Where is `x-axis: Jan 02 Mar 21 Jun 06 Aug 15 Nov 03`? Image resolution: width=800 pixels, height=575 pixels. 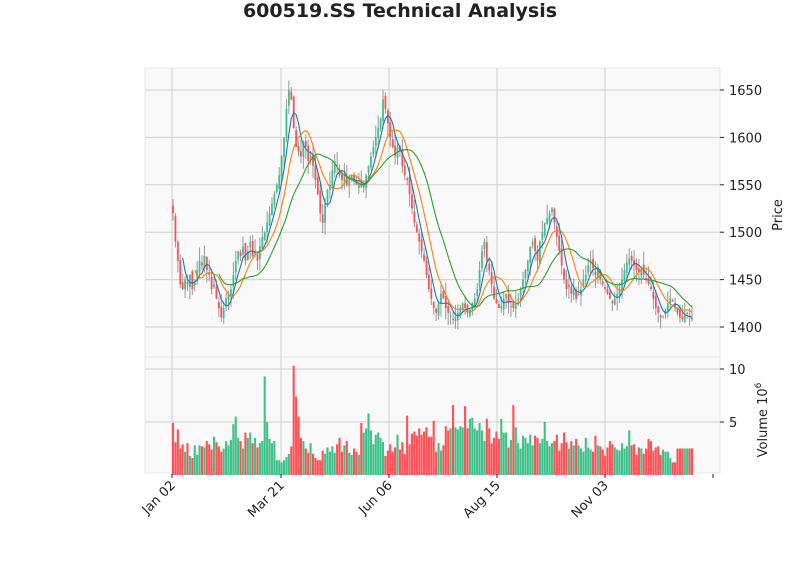
x-axis: Jan 02 Mar 21 Jun 06 Aug 15 Nov 03 is located at coordinates (426, 497).